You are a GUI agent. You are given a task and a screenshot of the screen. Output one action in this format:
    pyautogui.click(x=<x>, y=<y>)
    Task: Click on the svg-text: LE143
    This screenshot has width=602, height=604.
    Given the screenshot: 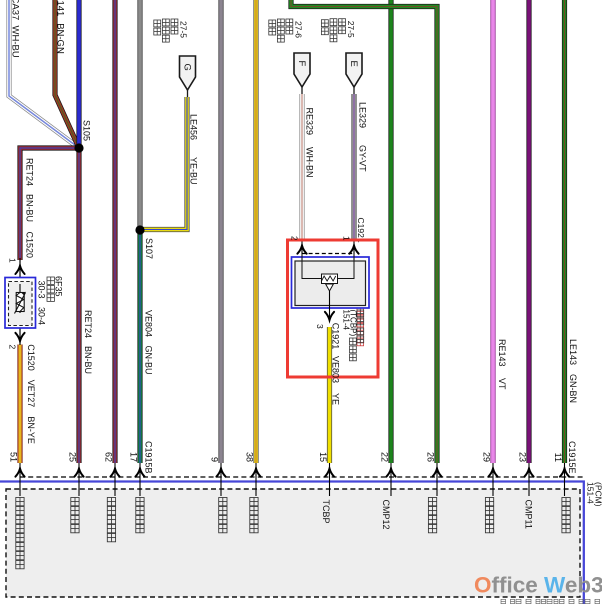 What is the action you would take?
    pyautogui.click(x=573, y=352)
    